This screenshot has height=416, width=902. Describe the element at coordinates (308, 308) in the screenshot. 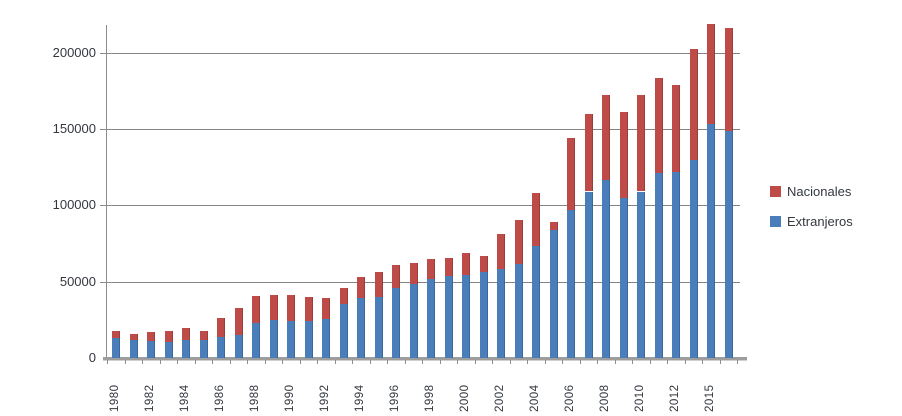

I see `bar-segment-nacionales-1991` at that location.